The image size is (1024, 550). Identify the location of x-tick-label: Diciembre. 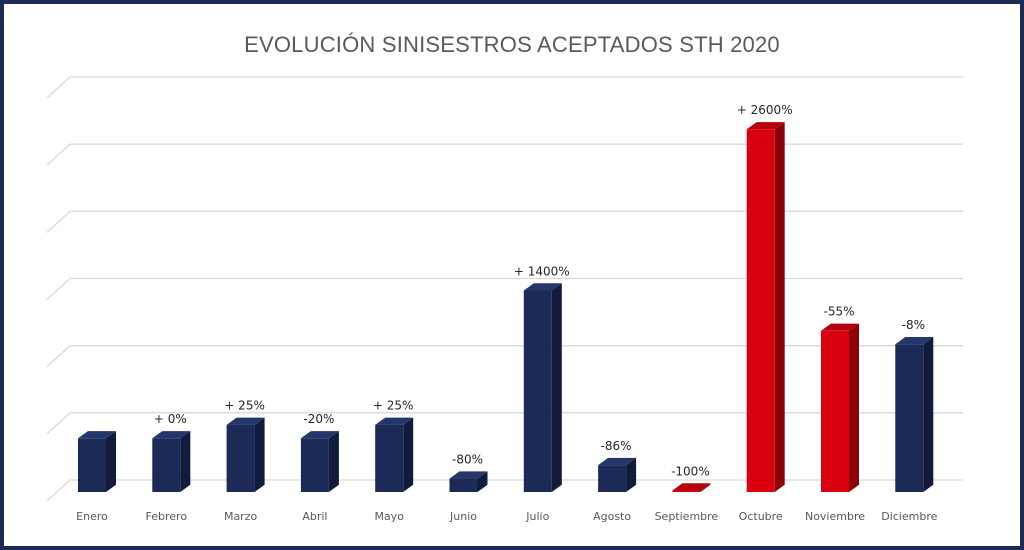
(909, 516).